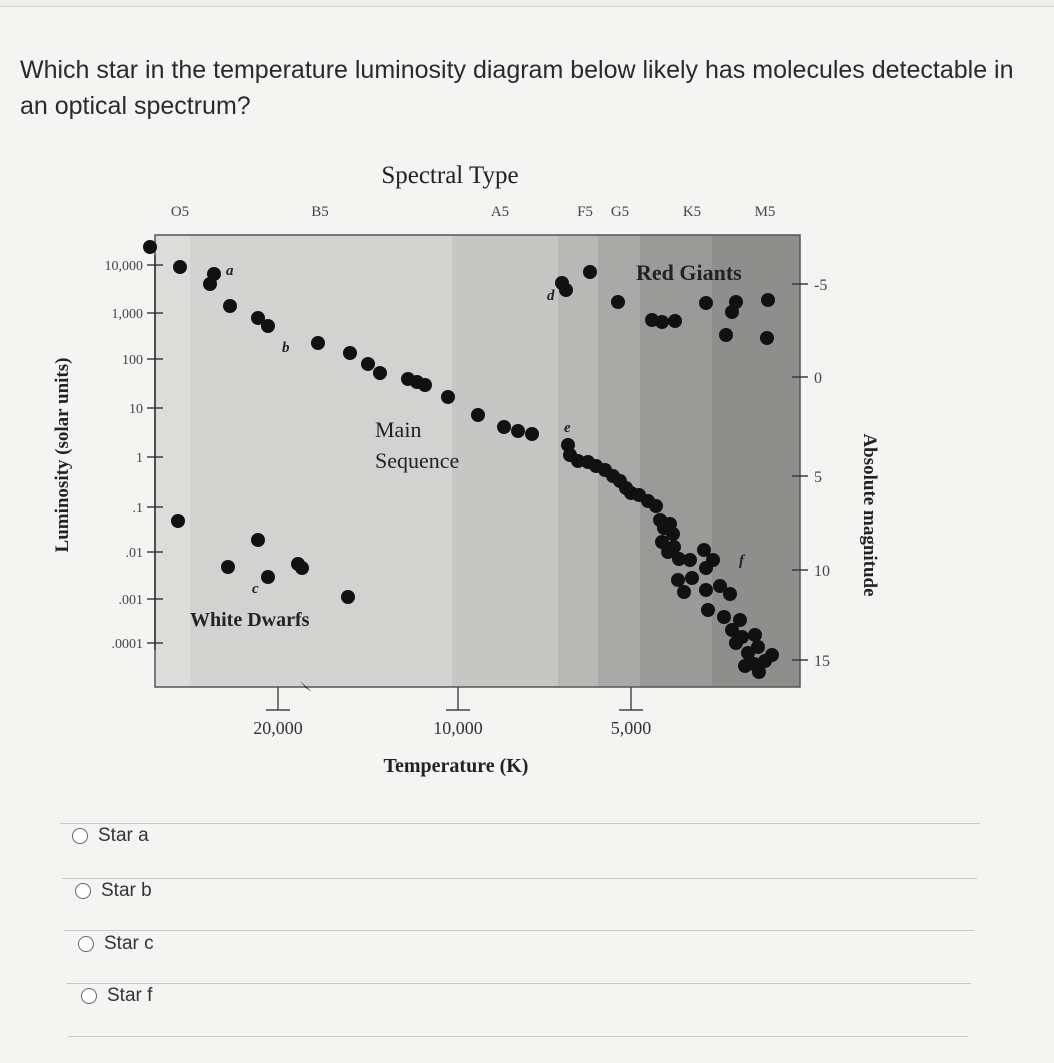  I want to click on spectral-type-label: K5, so click(692, 212).